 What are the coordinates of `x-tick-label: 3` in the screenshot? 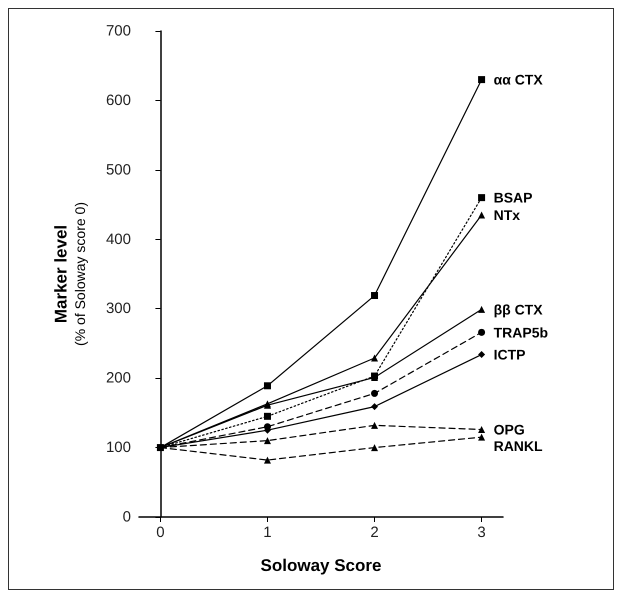 It's located at (481, 532).